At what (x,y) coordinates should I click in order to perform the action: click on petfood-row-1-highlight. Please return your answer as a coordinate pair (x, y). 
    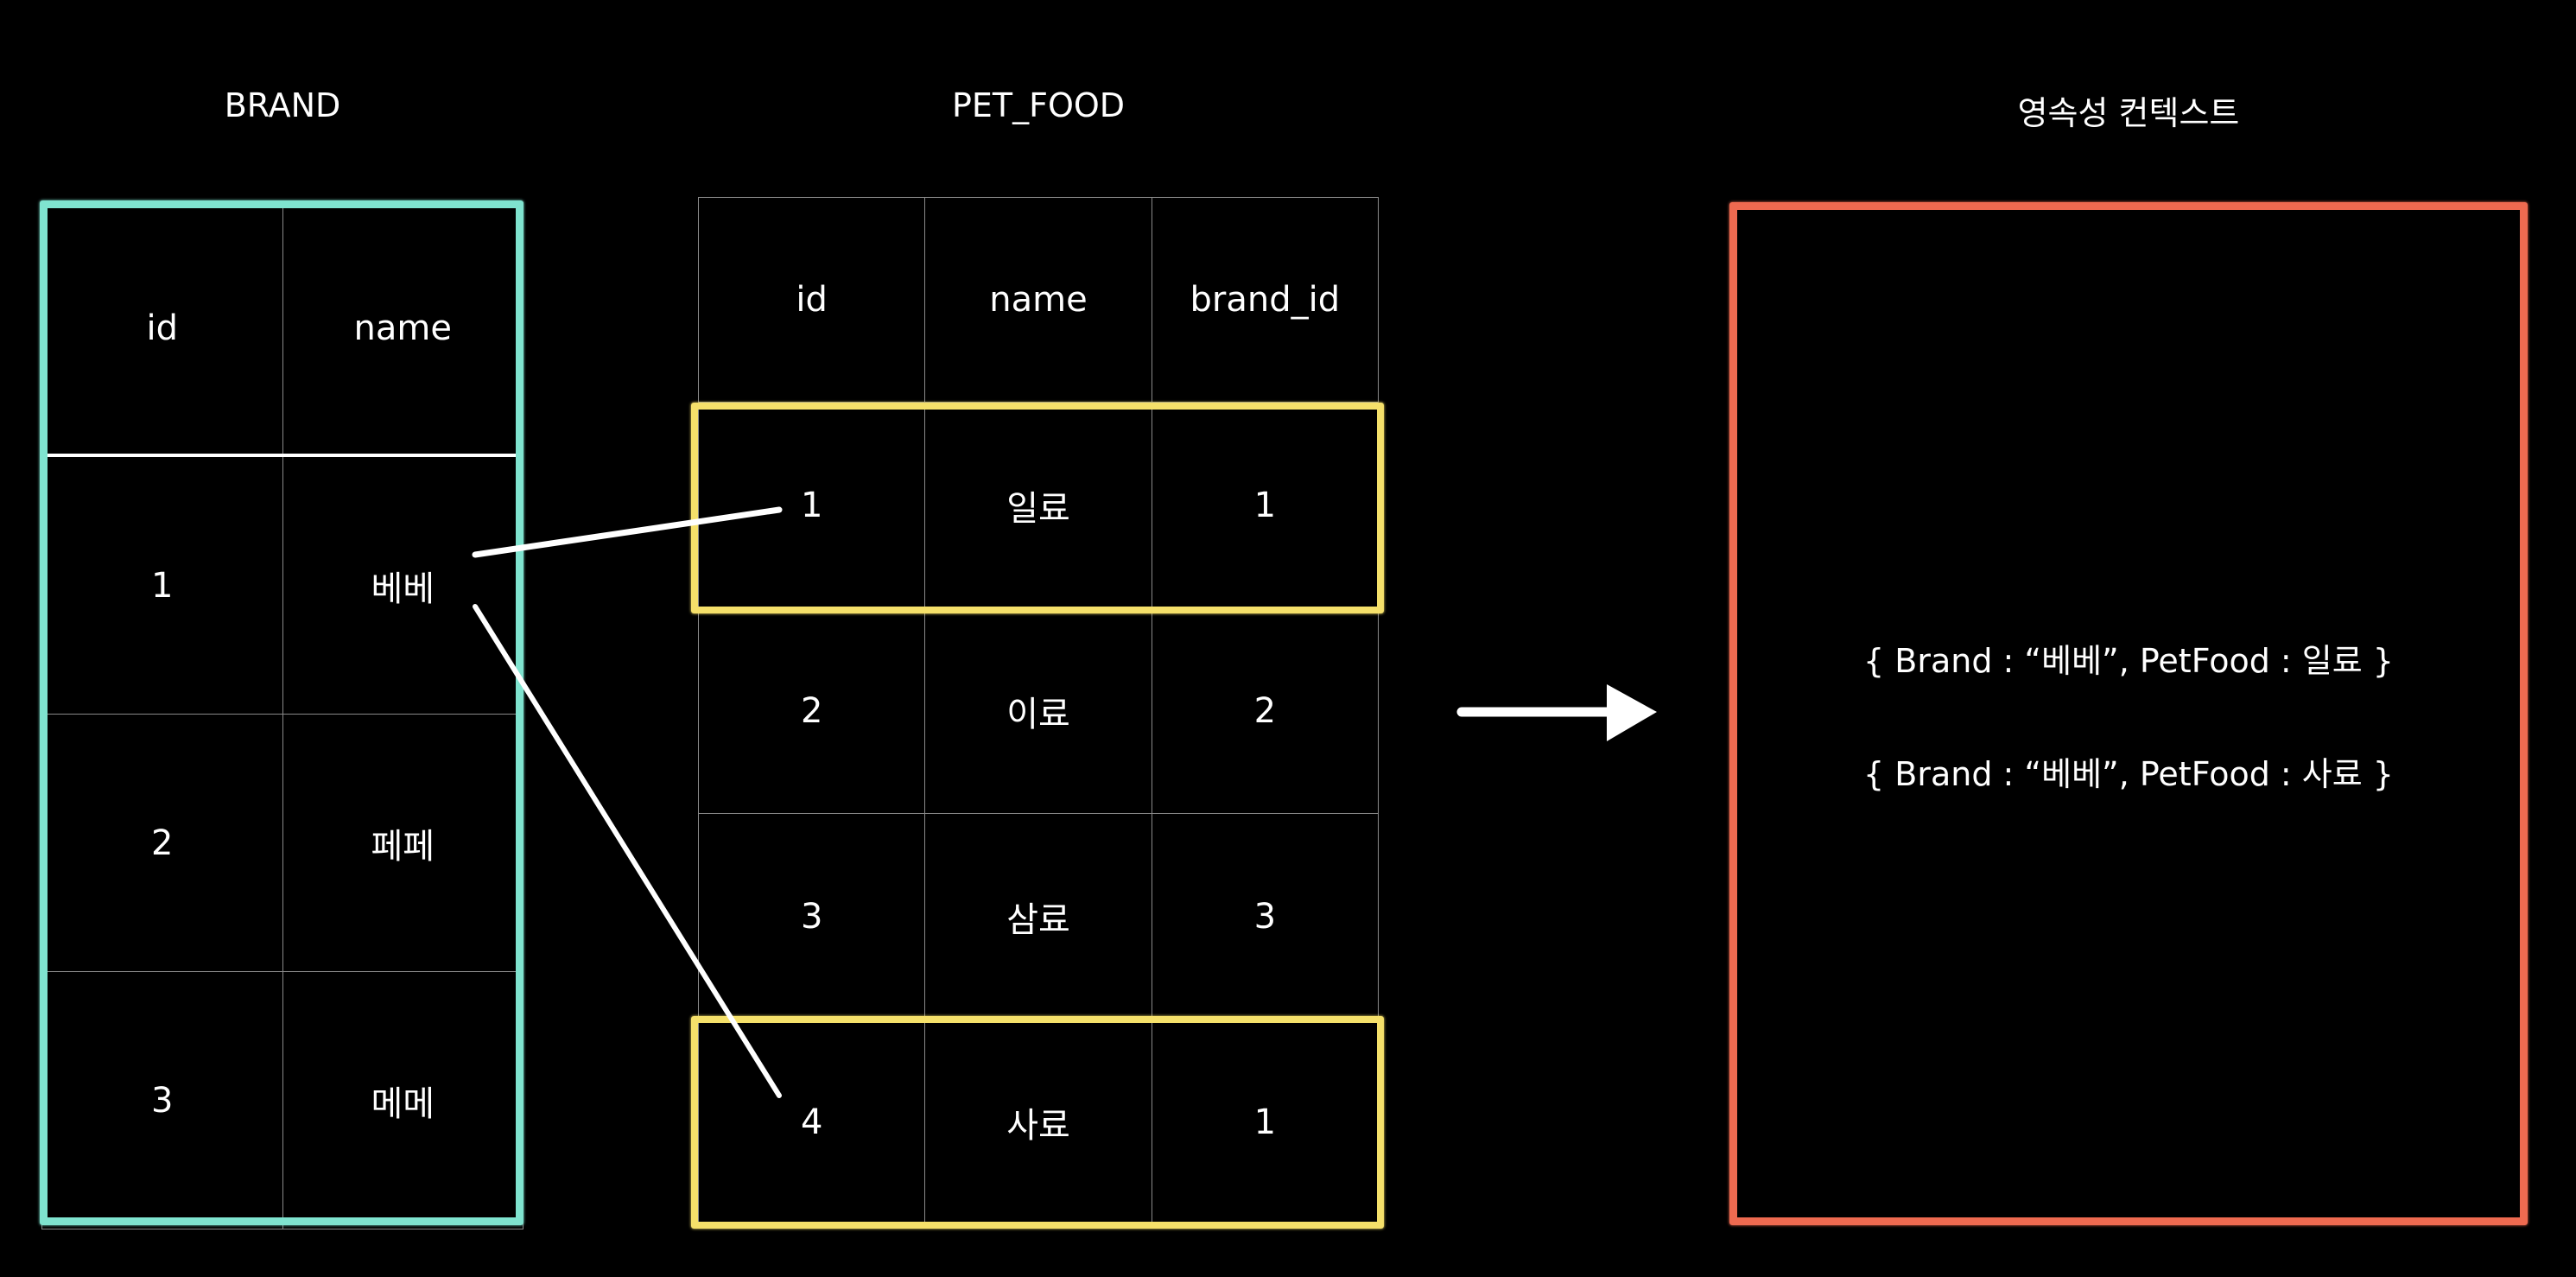
    Looking at the image, I should click on (1037, 508).